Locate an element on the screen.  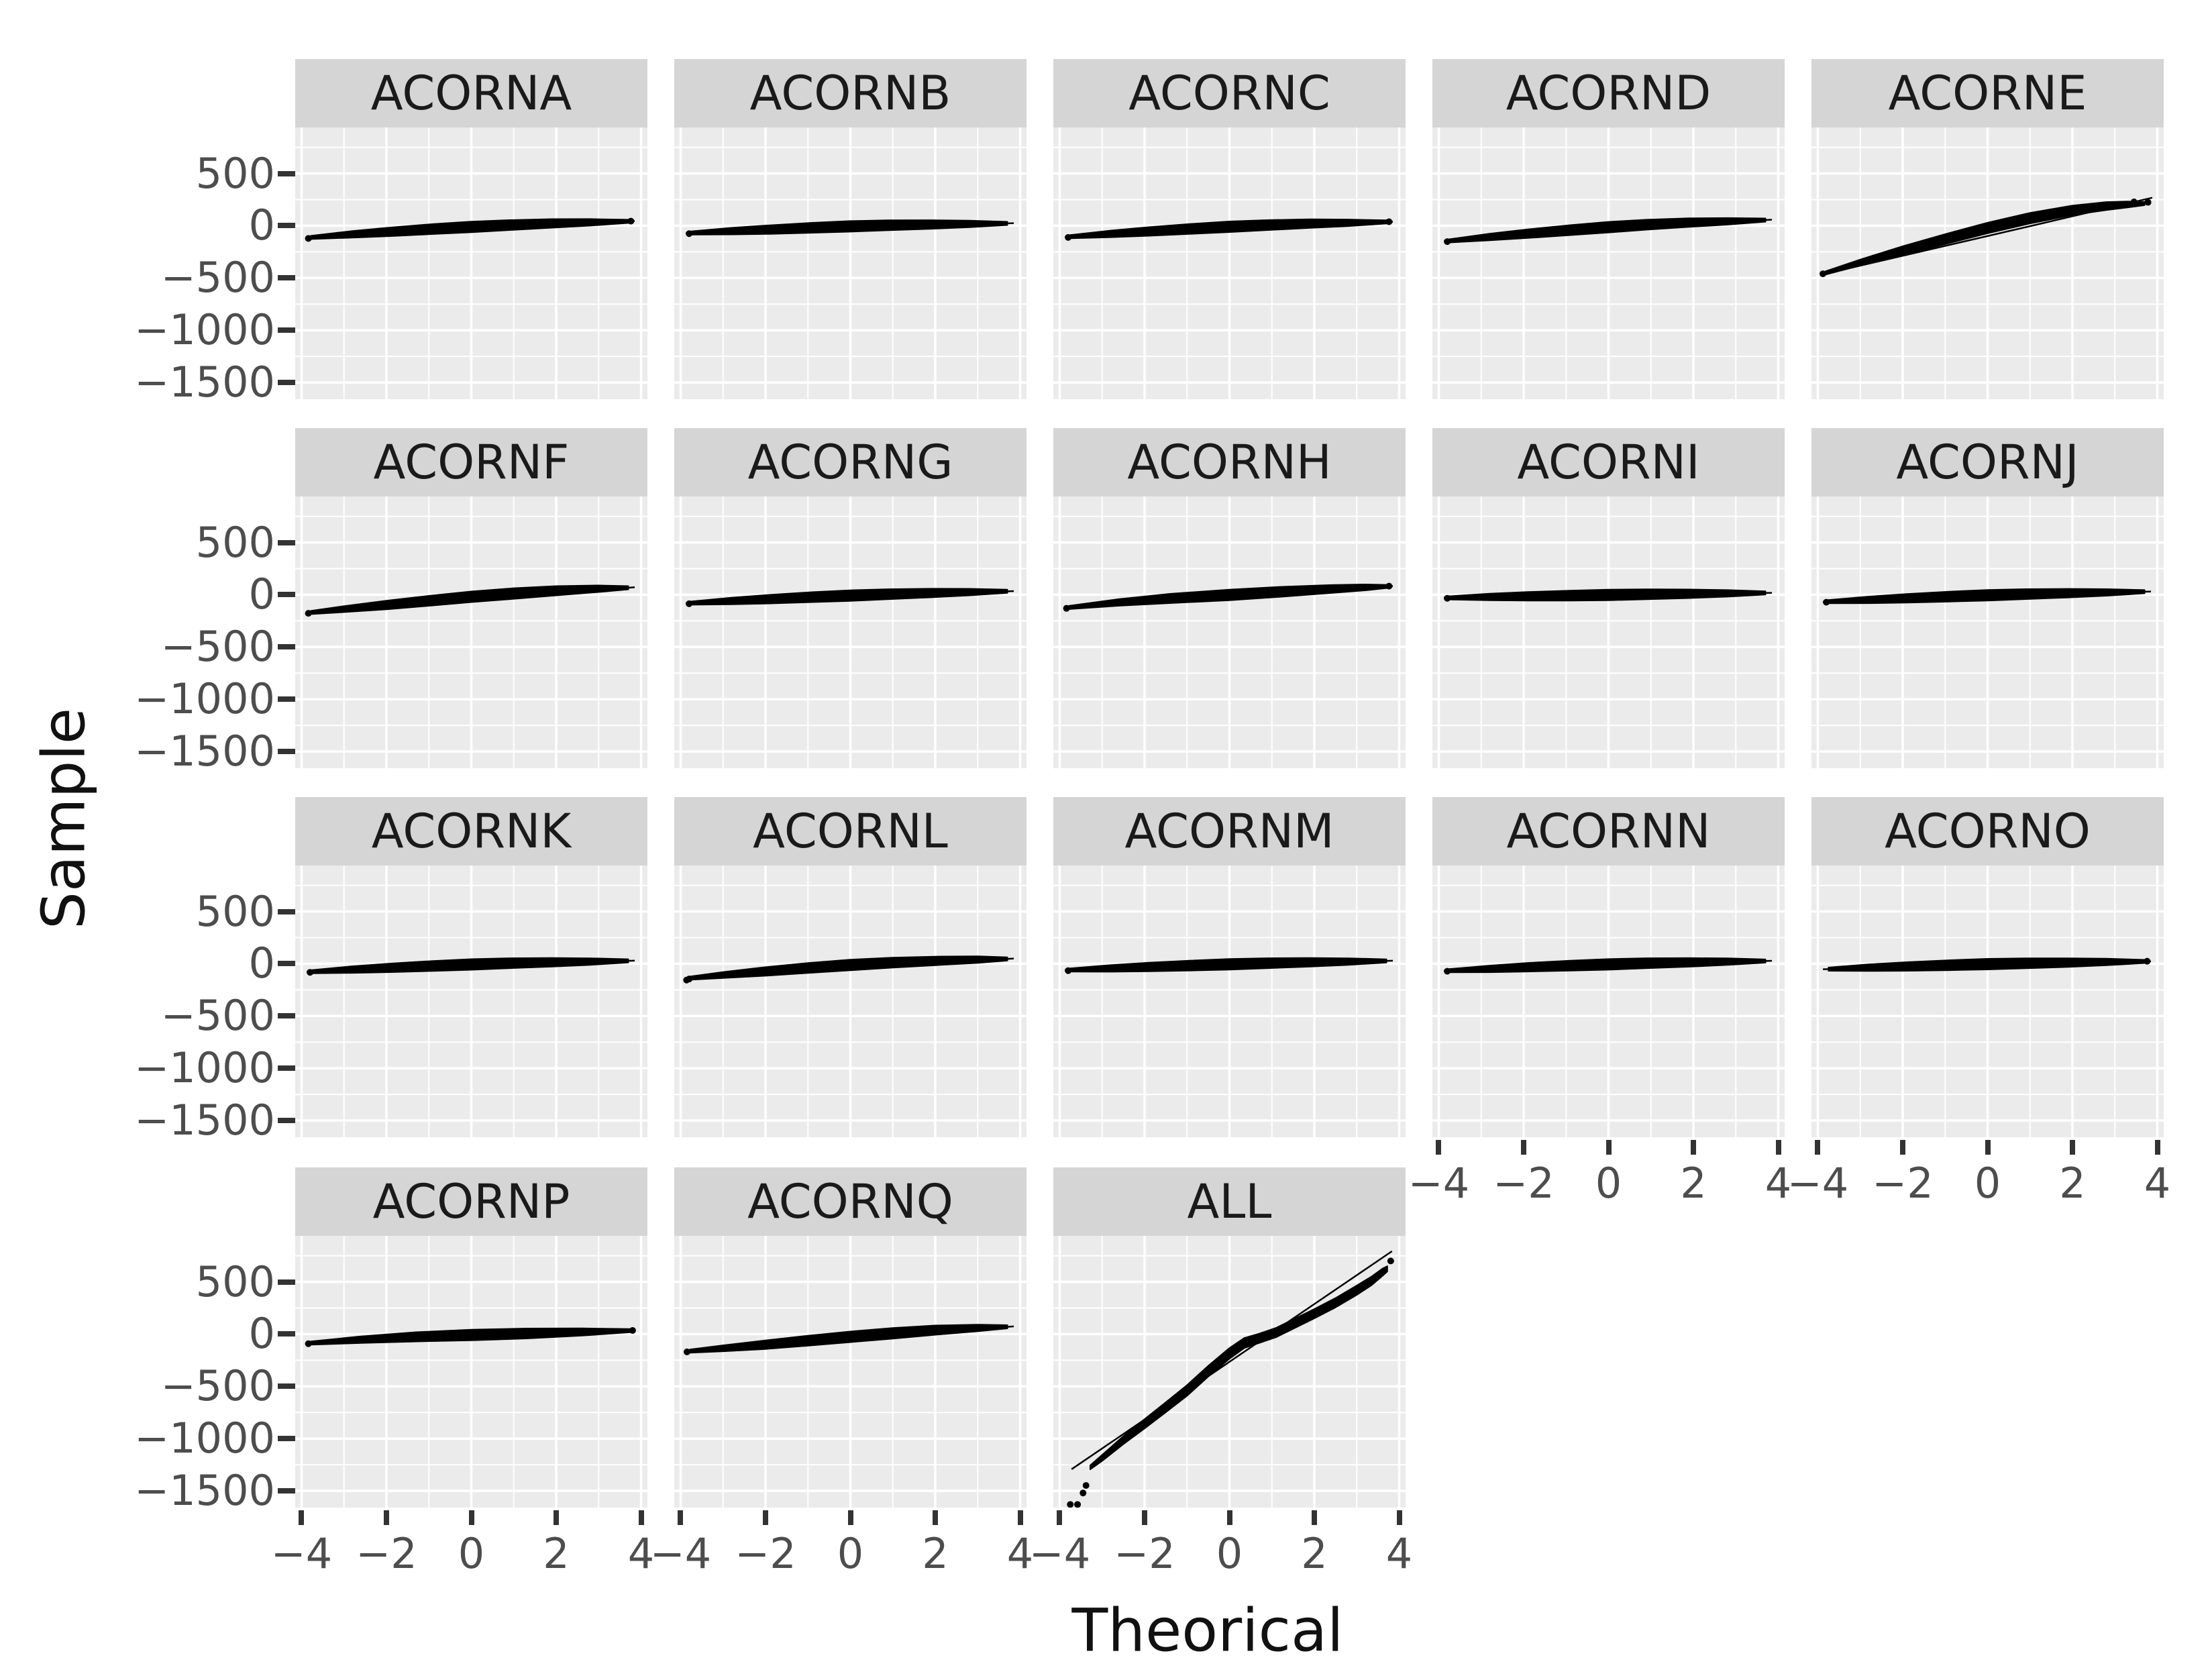
facet-strip: ACORNC is located at coordinates (1229, 93).